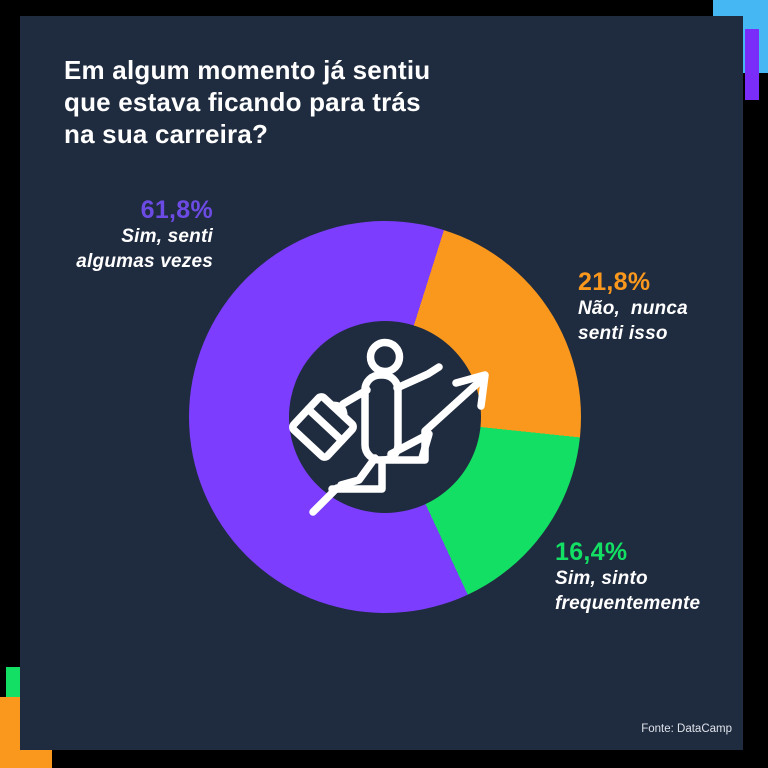 The image size is (768, 768). I want to click on decor-green-square, so click(14, 682).